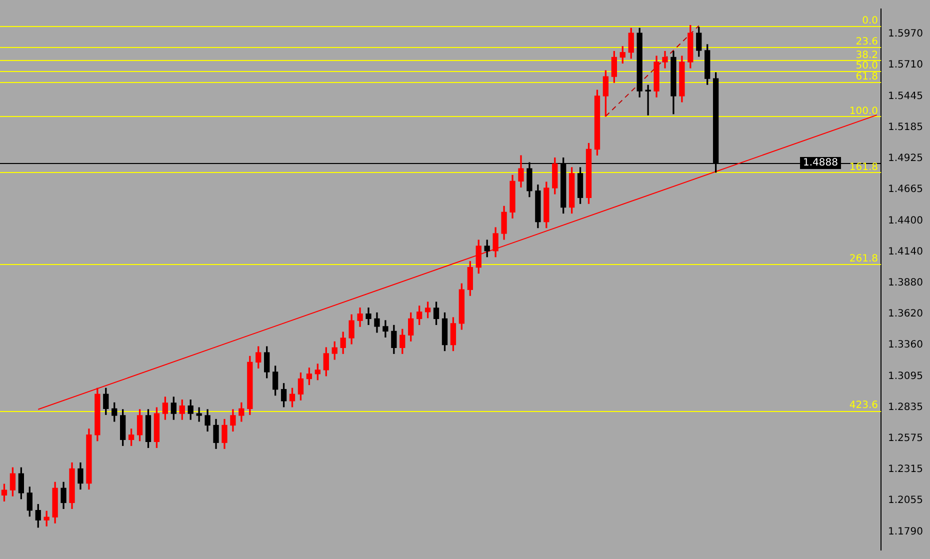 The image size is (930, 559). Describe the element at coordinates (906, 500) in the screenshot. I see `y-tick-label: 1.2055` at that location.